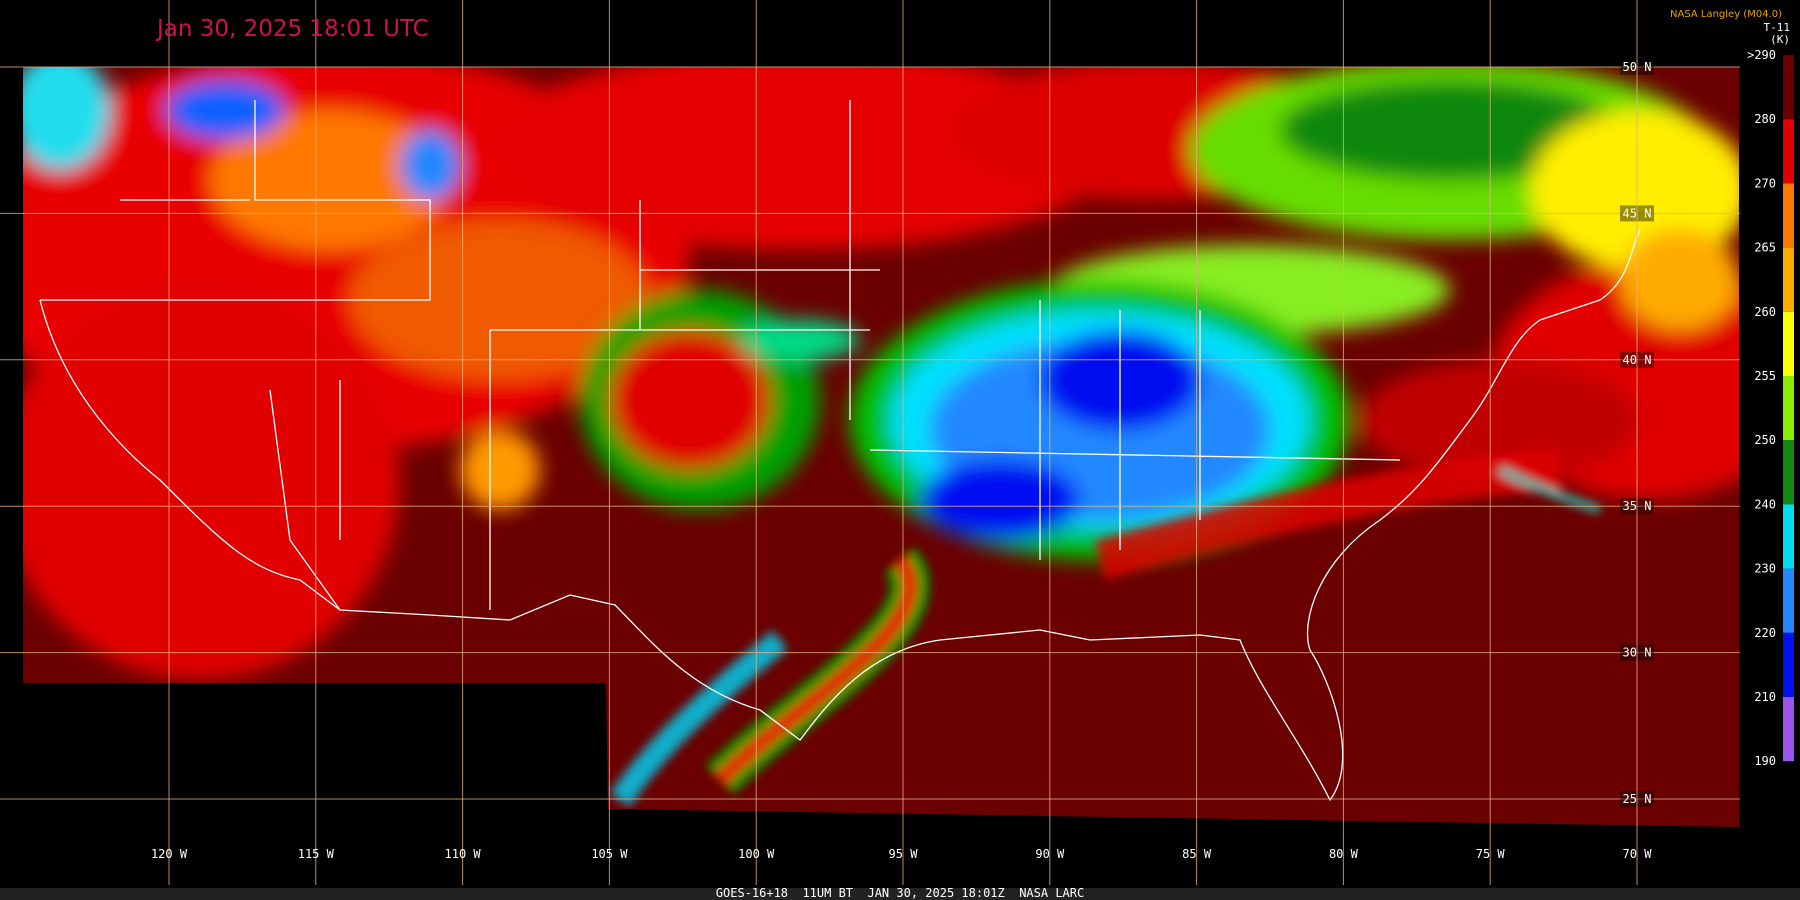  Describe the element at coordinates (1780, 39) in the screenshot. I see `colorbar-unit: (K)` at that location.